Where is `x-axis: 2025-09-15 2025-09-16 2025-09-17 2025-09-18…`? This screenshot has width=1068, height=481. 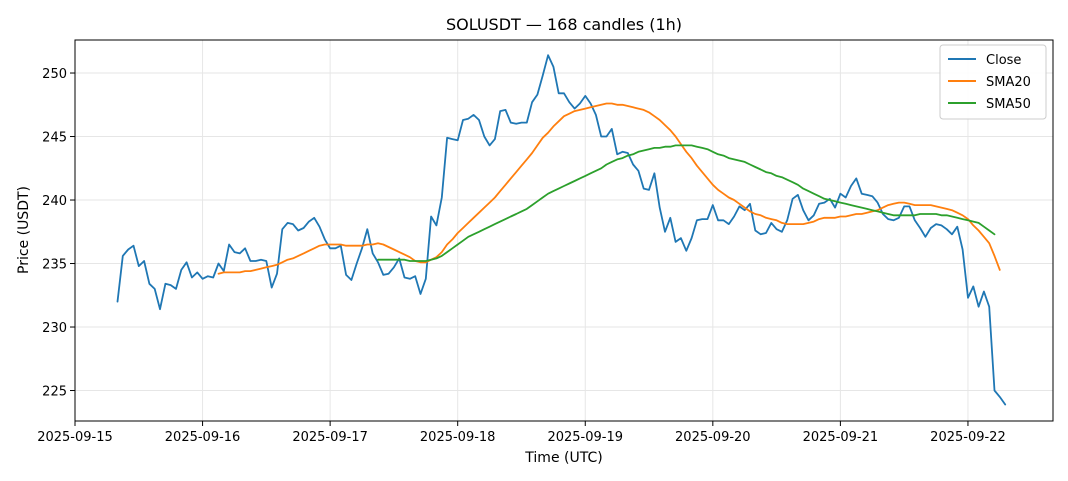 x-axis: 2025-09-15 2025-09-16 2025-09-17 2025-09-18… is located at coordinates (521, 433).